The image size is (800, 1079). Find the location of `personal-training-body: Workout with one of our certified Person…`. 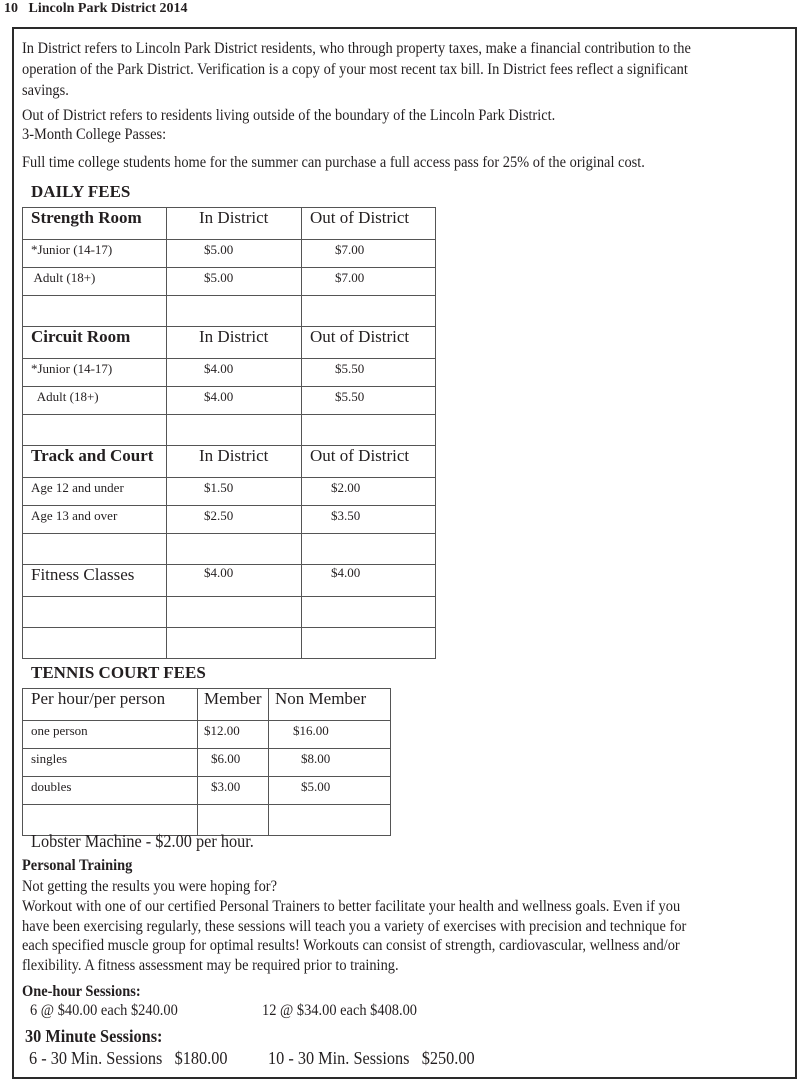

personal-training-body: Workout with one of our certified Person… is located at coordinates (354, 936).